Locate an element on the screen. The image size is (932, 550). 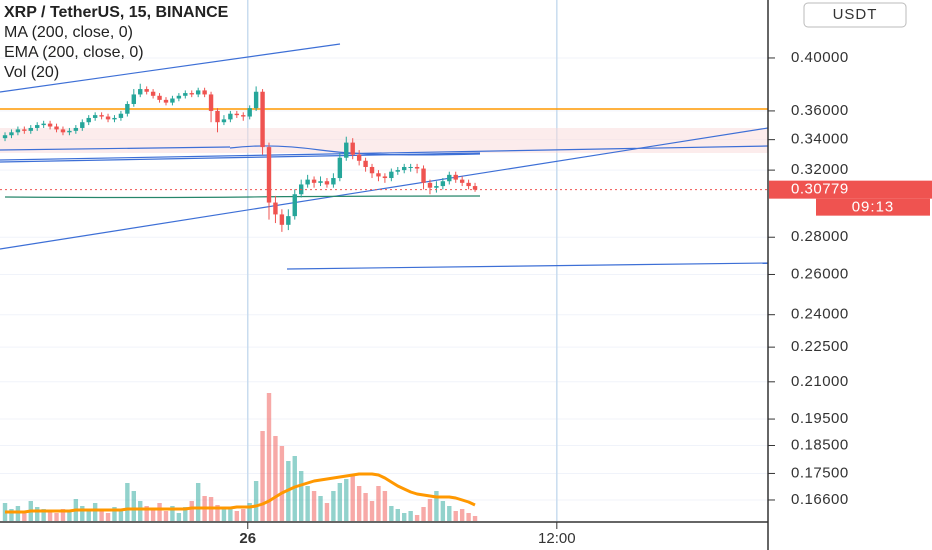
y-tick-label: 0.21000 is located at coordinates (820, 381).